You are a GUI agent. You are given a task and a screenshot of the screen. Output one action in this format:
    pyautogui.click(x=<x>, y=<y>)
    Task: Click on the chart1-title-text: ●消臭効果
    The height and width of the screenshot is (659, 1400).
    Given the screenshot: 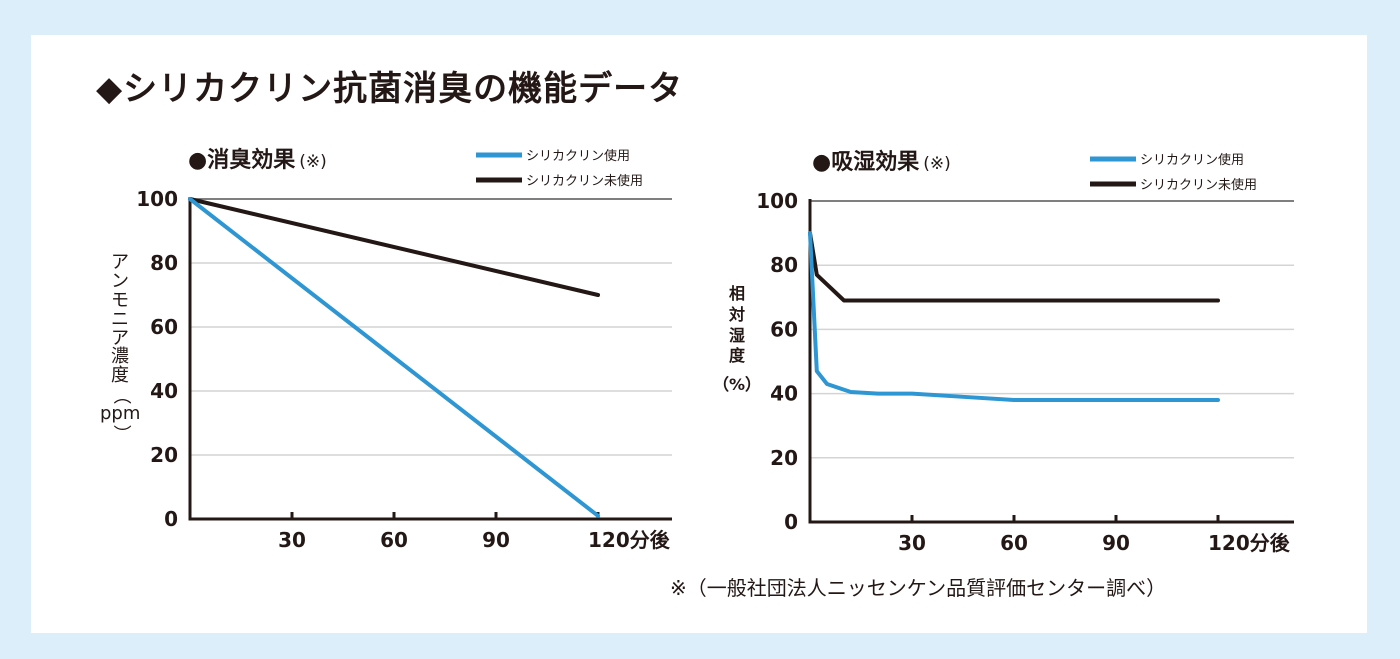 What is the action you would take?
    pyautogui.click(x=242, y=160)
    